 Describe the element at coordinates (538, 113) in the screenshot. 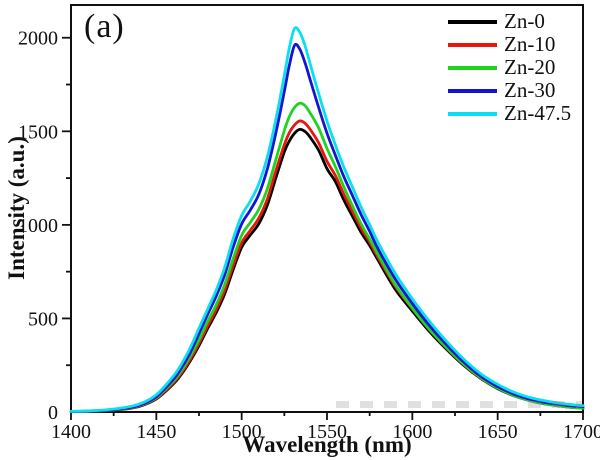

I see `legend-label: Zn-47.5` at that location.